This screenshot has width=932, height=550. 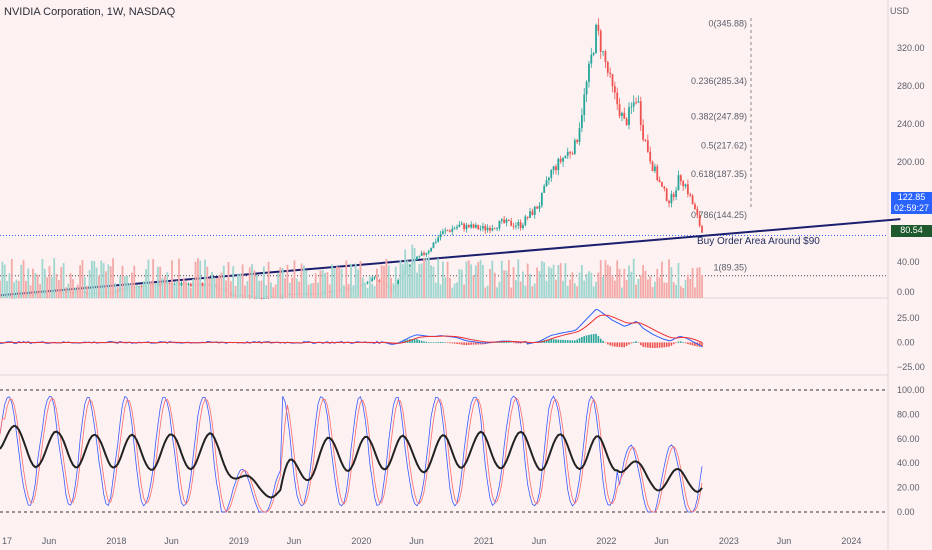 I want to click on fib-level-label: 0.236(285.34), so click(x=719, y=81).